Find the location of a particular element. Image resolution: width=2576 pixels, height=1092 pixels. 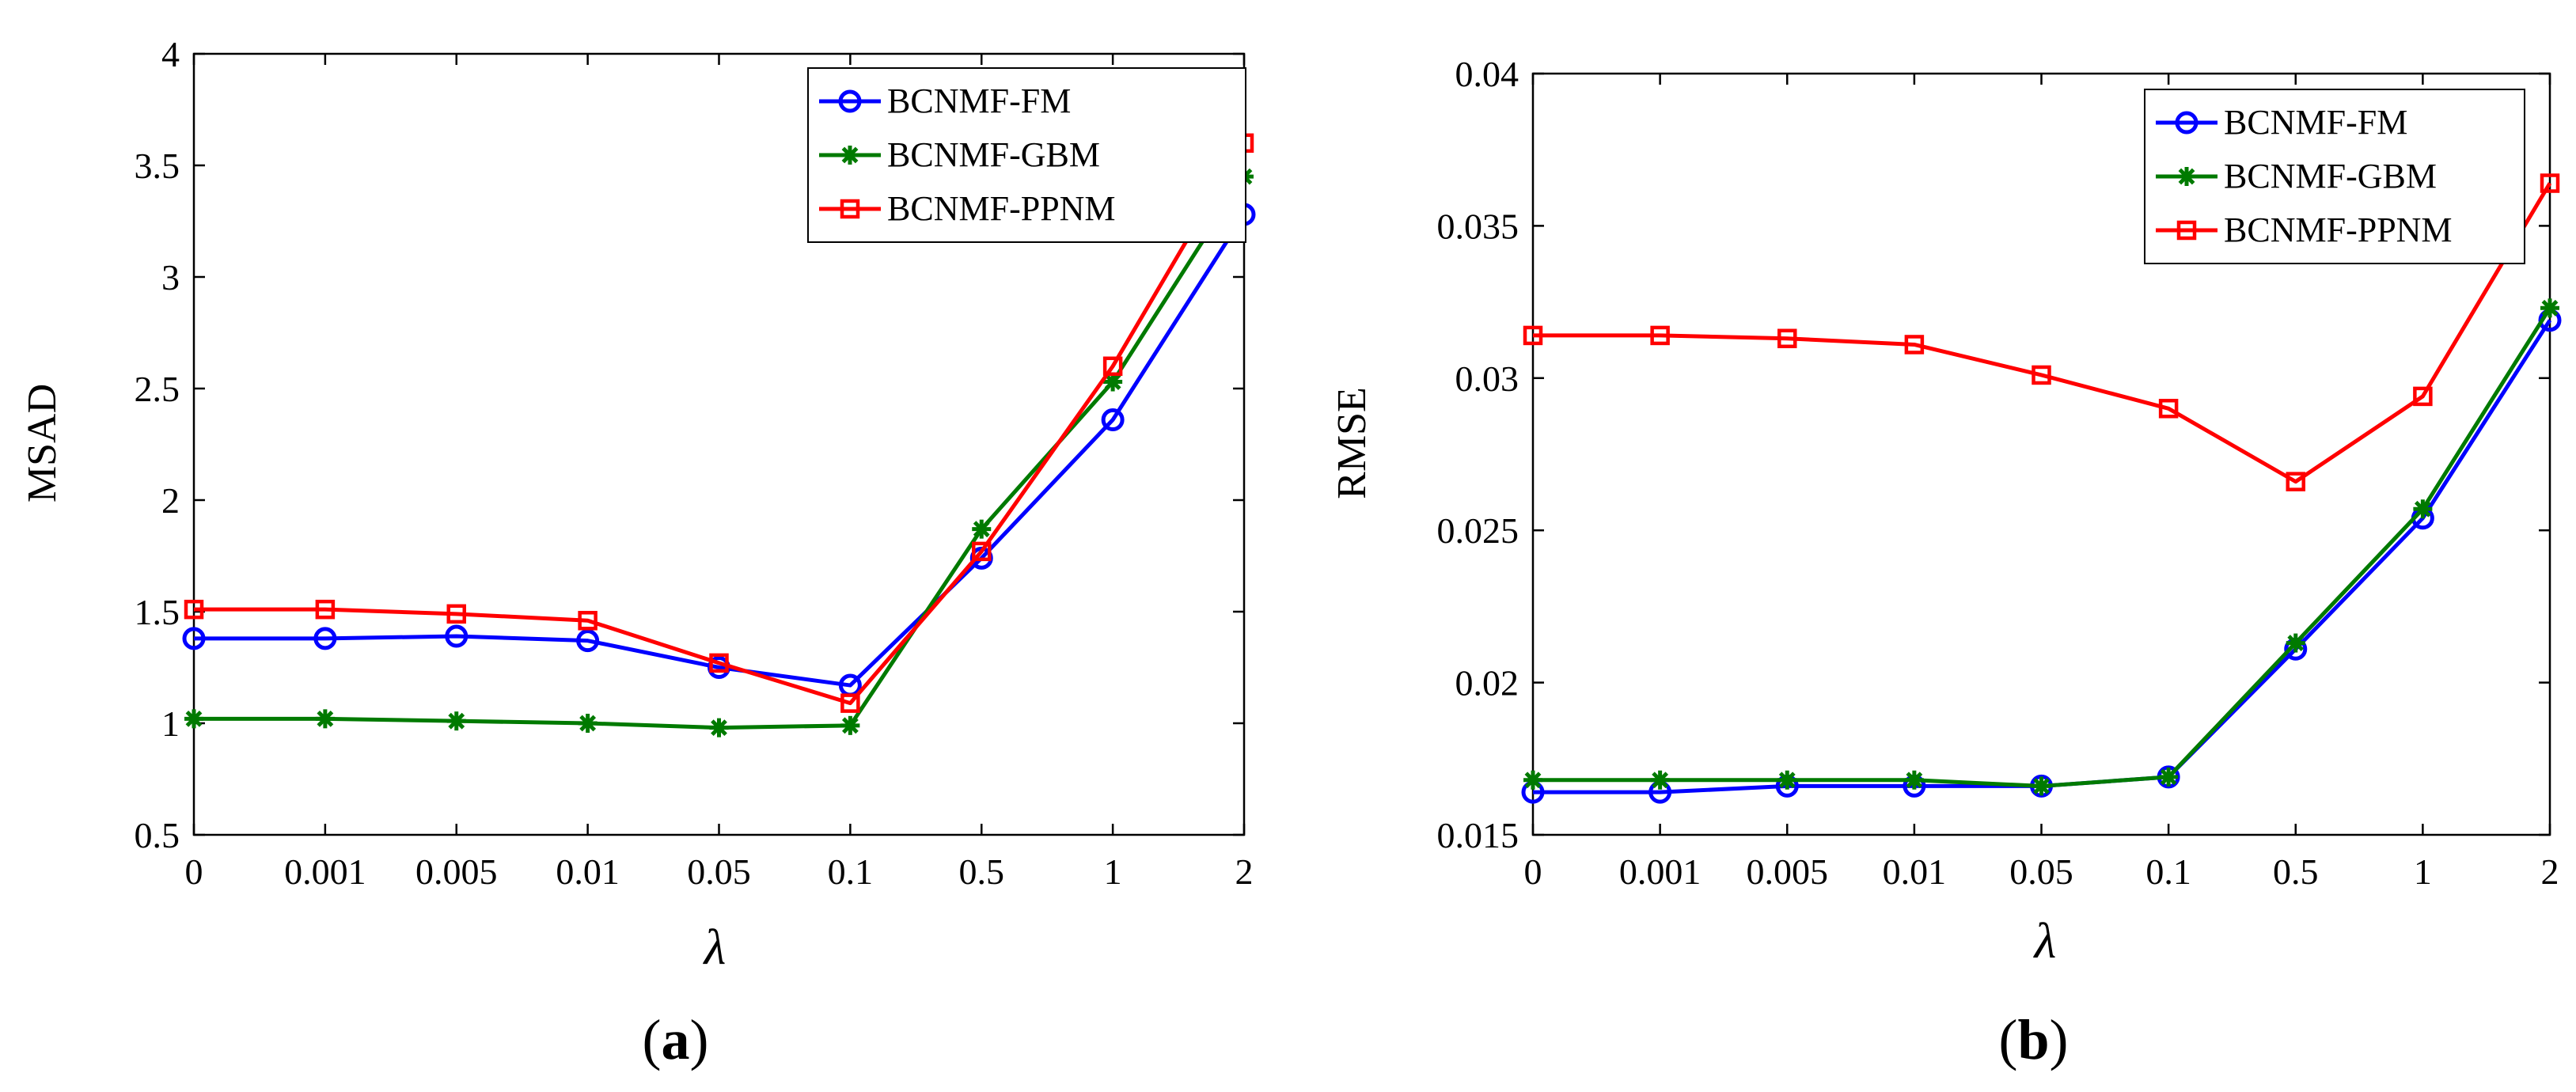

y-tick-label: 0.035 is located at coordinates (1478, 226).